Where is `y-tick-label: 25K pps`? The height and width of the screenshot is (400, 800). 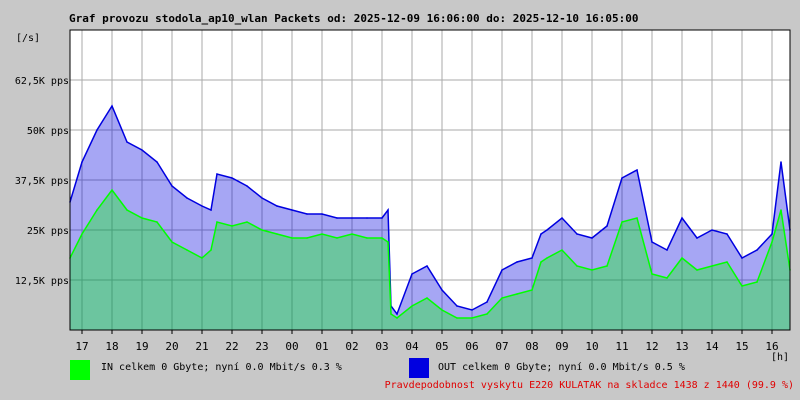
y-tick-label: 25K pps is located at coordinates (48, 231).